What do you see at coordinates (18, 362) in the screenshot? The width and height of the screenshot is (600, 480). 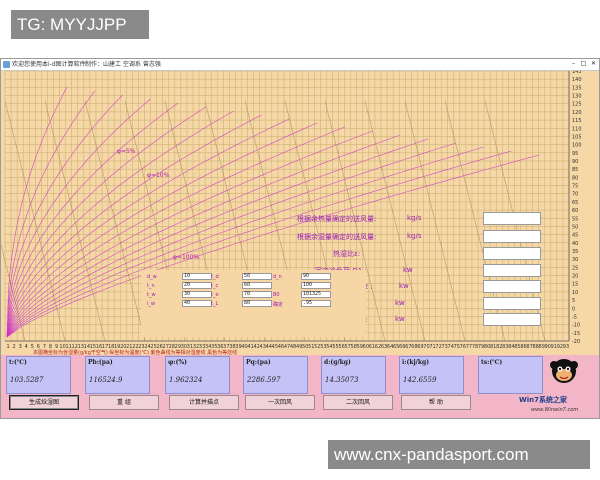 I see `result-label: t:(℃)` at bounding box center [18, 362].